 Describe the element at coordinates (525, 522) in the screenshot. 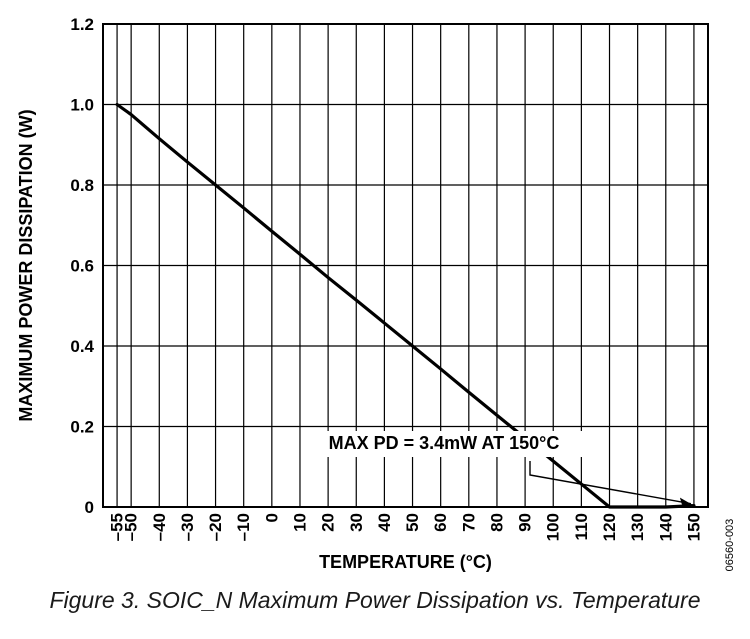

I see `x-tick-label: 90` at that location.